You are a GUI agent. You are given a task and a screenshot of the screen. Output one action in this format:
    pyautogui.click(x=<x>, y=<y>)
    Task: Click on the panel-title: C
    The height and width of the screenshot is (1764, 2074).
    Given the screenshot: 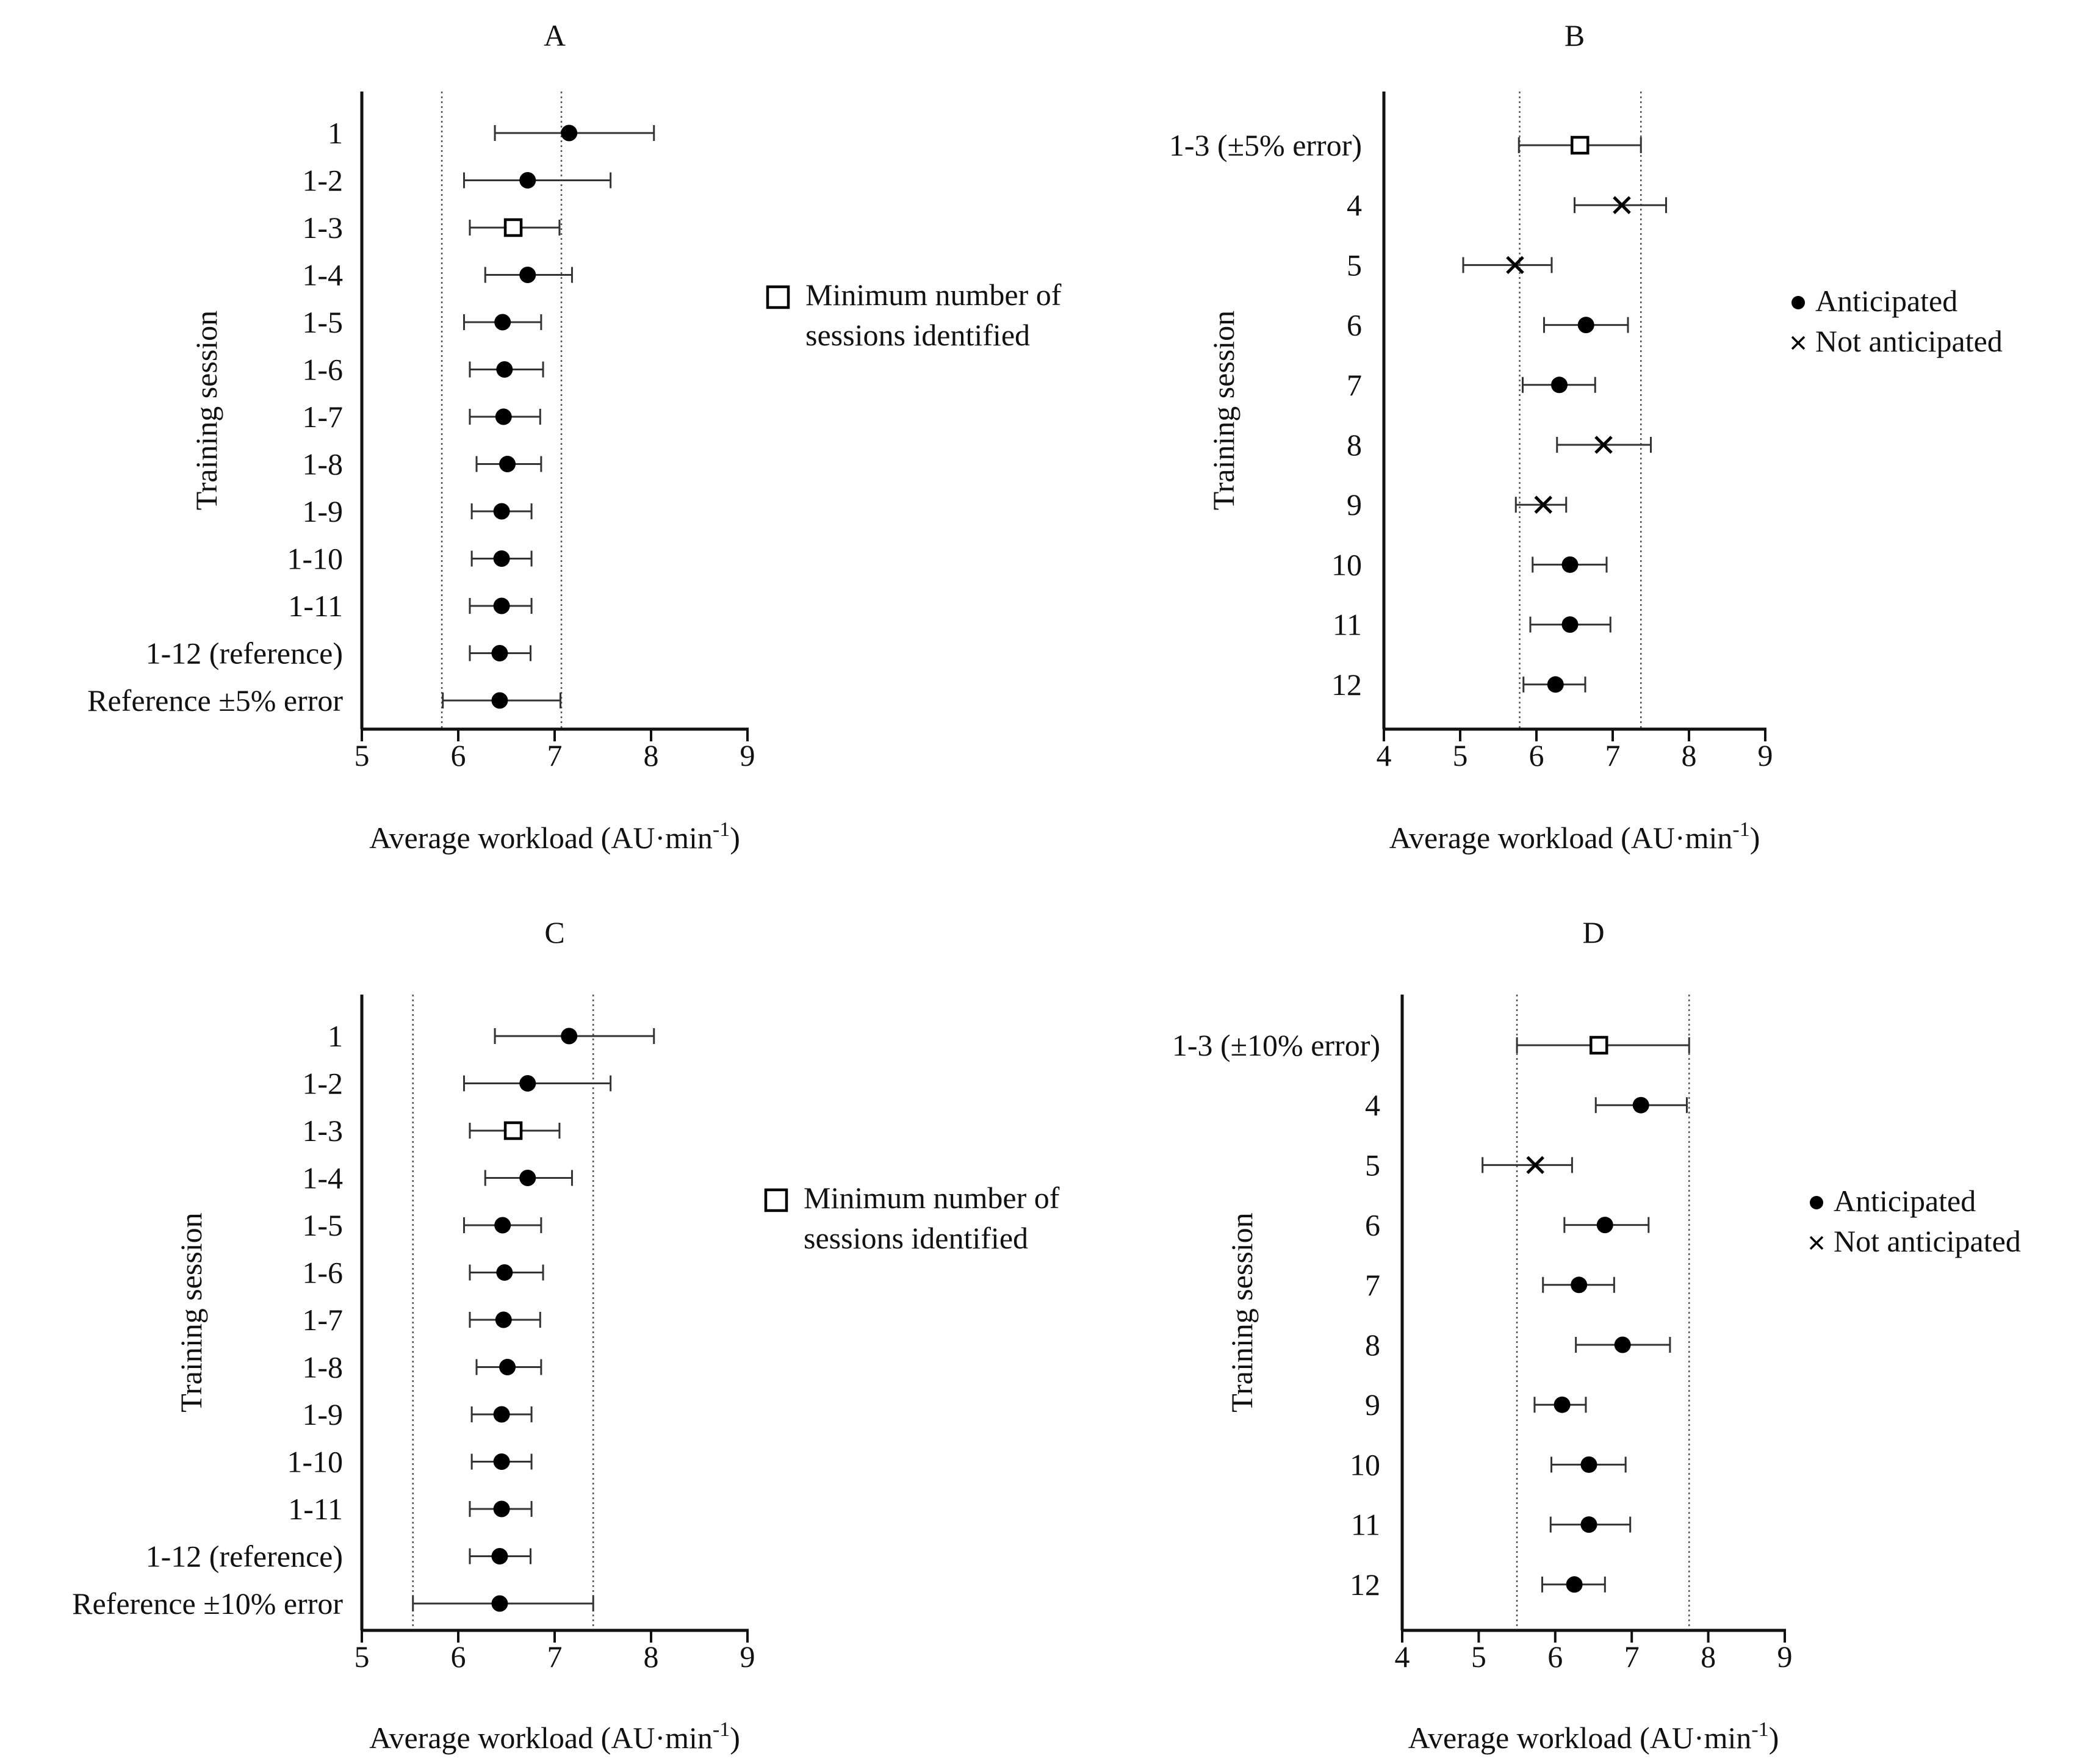 What is the action you would take?
    pyautogui.click(x=554, y=932)
    